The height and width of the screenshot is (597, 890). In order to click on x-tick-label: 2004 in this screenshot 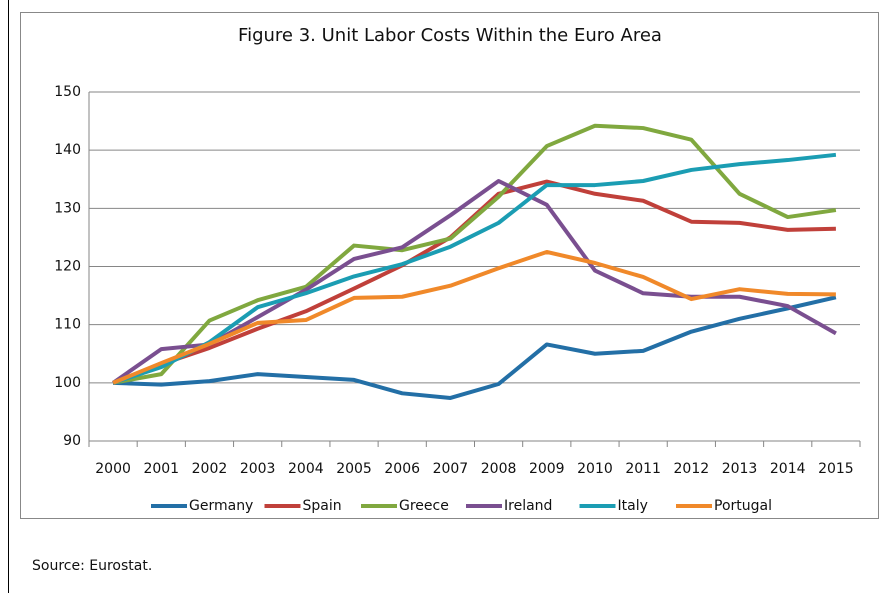, I will do `click(306, 469)`.